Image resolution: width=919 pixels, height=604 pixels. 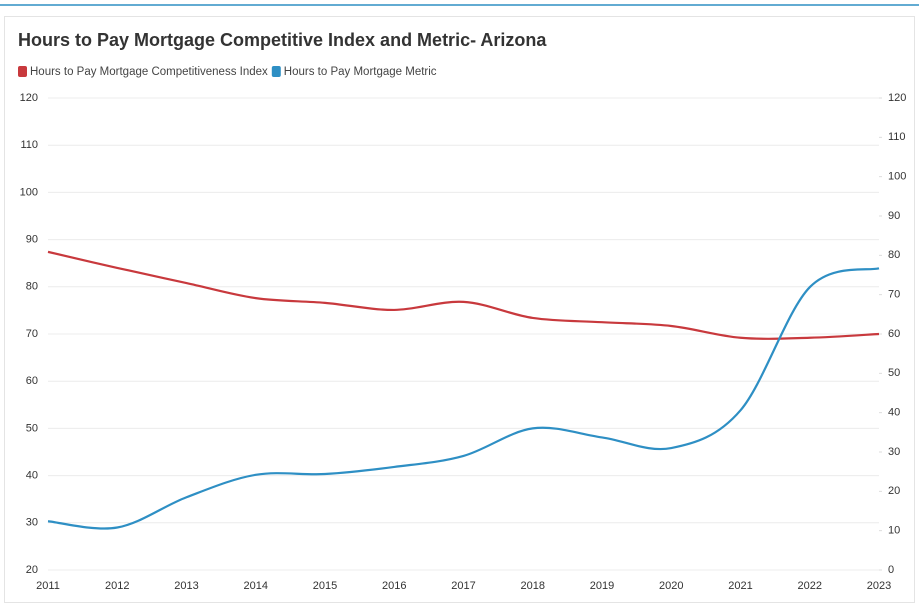 I want to click on x-tick-label: 2022, so click(x=810, y=586).